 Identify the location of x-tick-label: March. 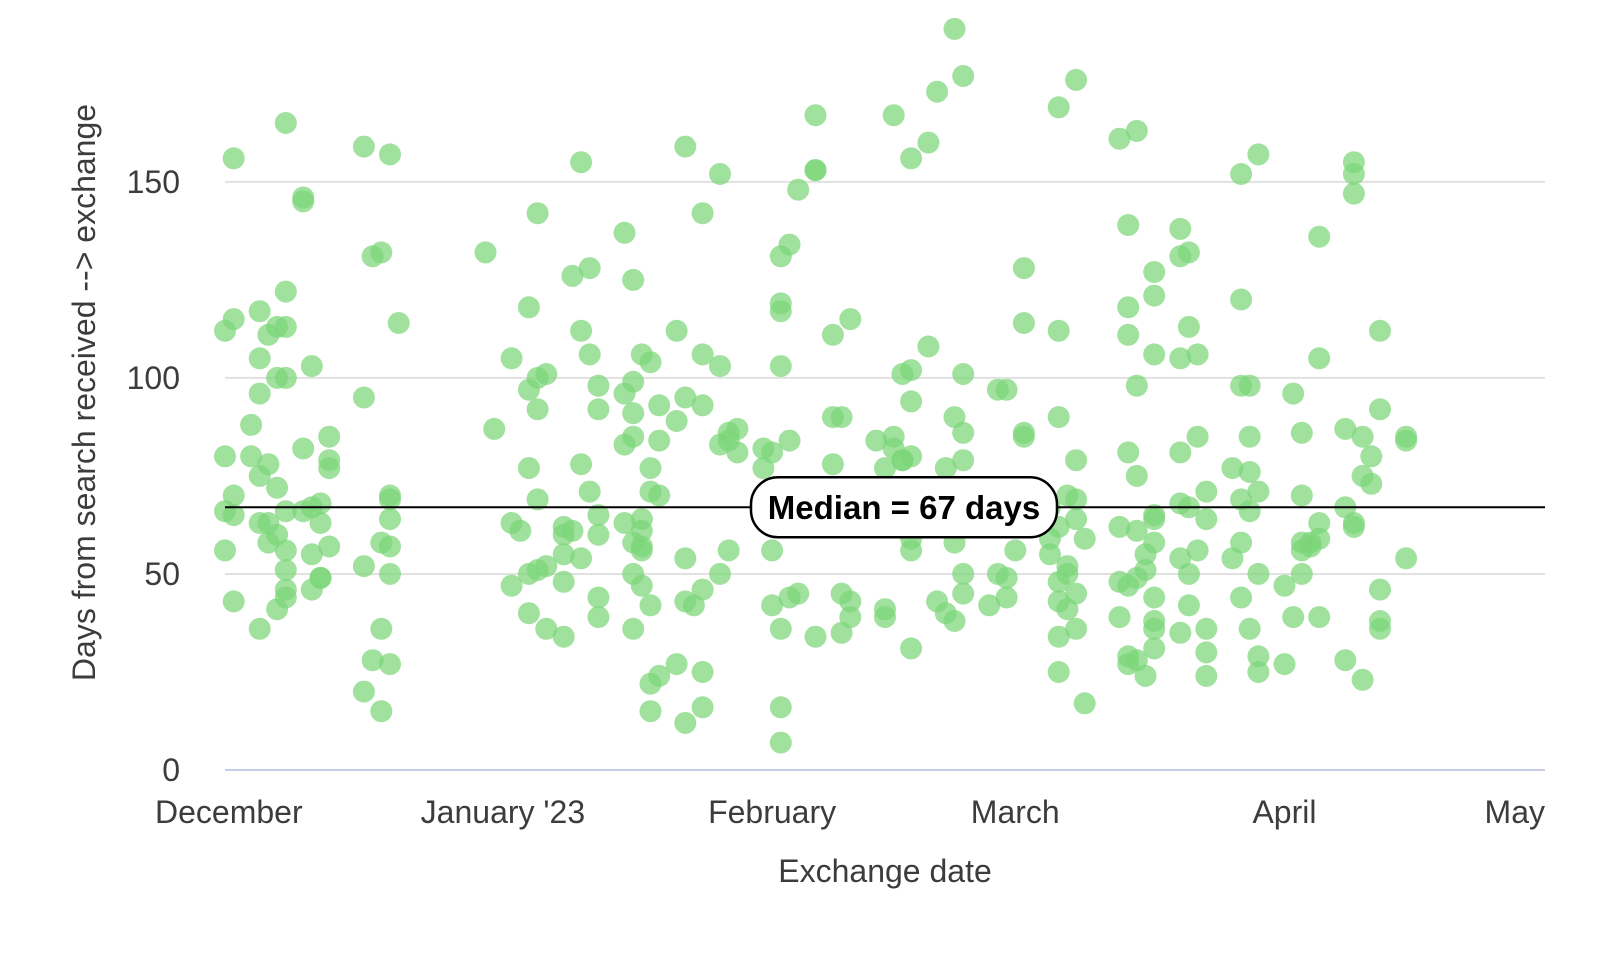
(1015, 812).